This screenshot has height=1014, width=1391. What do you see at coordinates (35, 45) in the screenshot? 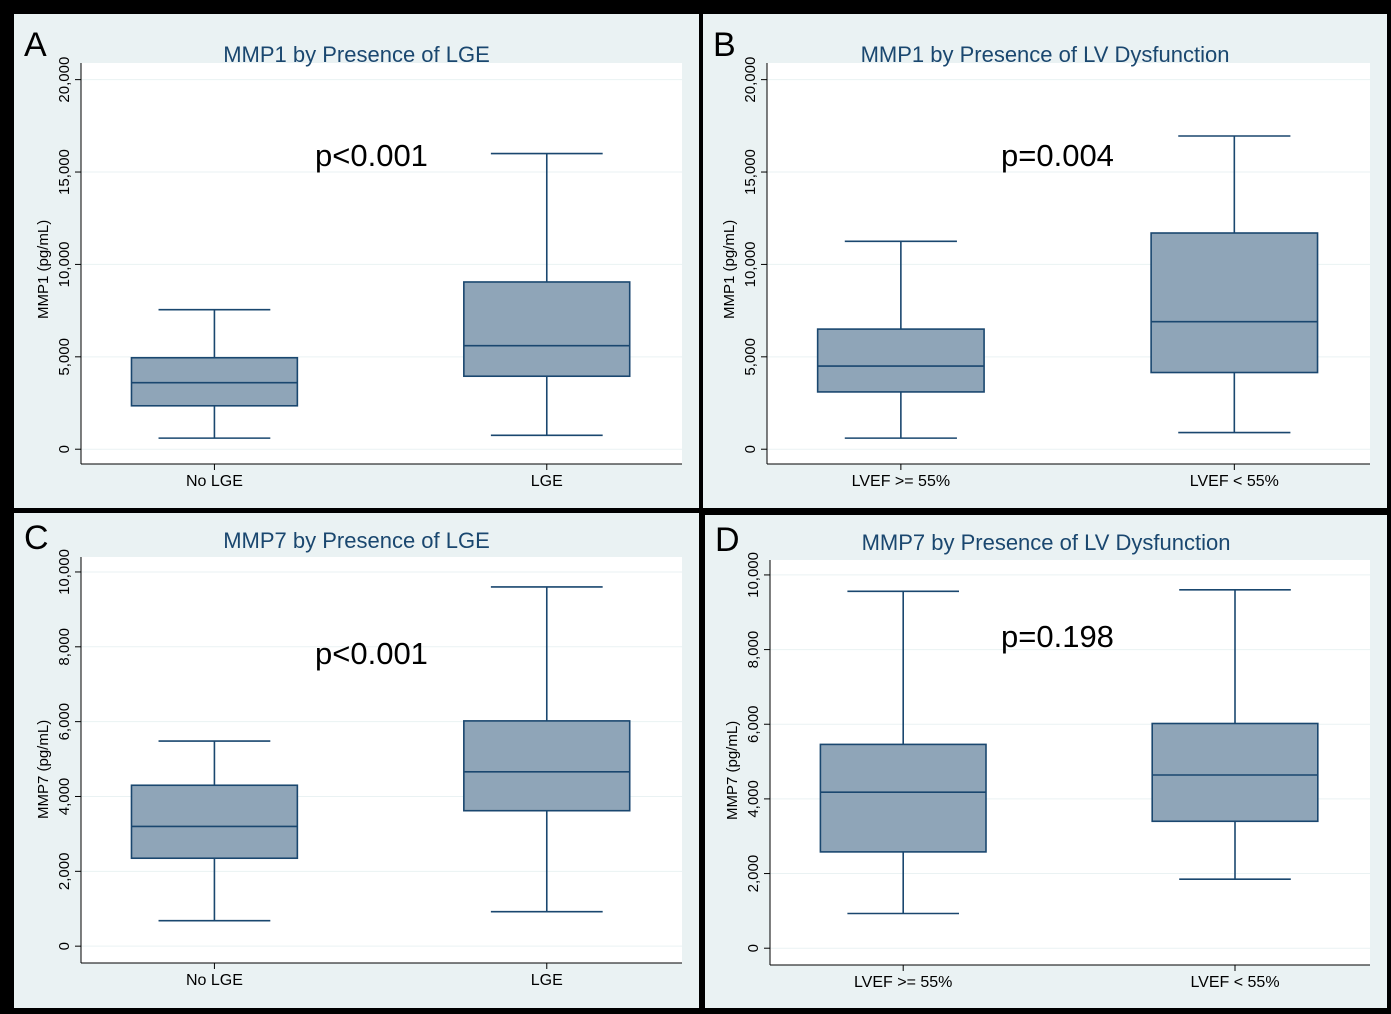
I see `panel-letter: A` at bounding box center [35, 45].